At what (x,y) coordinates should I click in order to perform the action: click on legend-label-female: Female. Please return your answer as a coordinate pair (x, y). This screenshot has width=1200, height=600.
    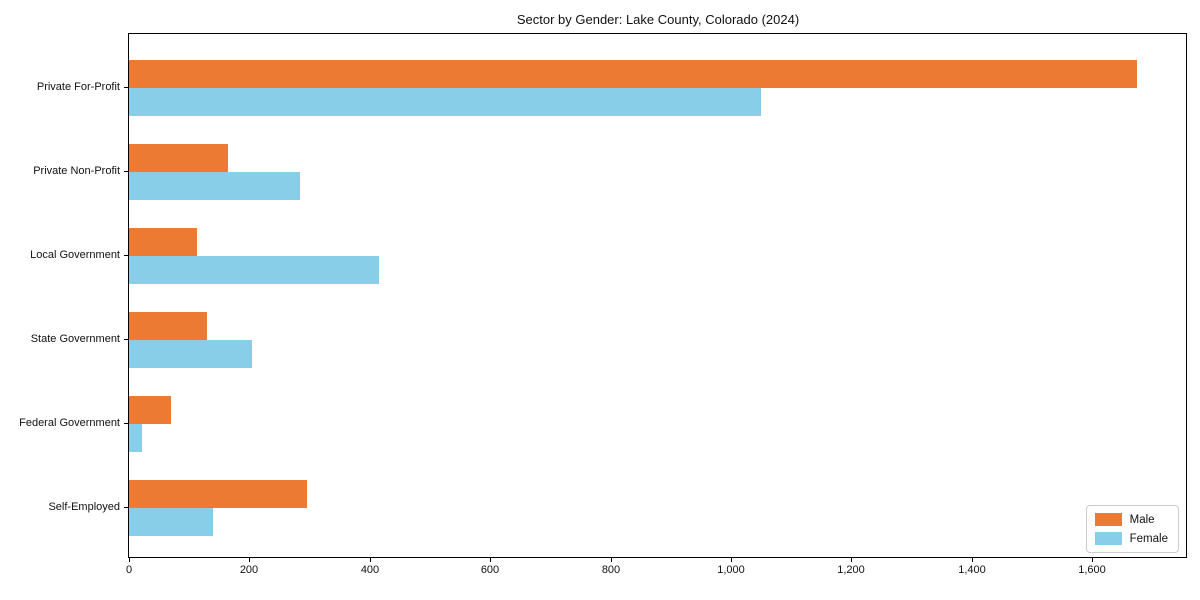
    Looking at the image, I should click on (1148, 538).